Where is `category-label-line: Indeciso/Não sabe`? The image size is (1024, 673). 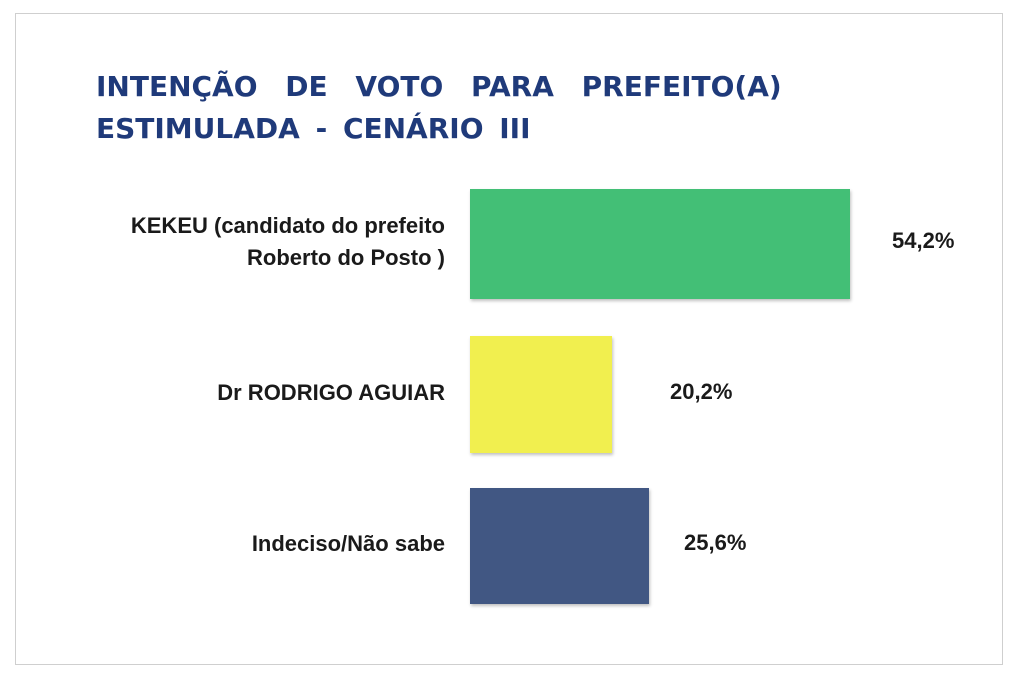 category-label-line: Indeciso/Não sabe is located at coordinates (348, 543).